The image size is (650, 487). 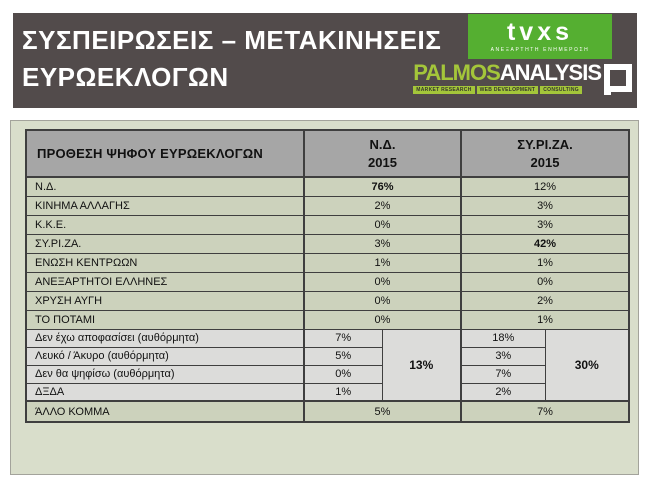 I want to click on table-row-blank-invalid: Λευκό / Άκυρο (αυθόρμητα) 5% 3%, so click(x=327, y=356).